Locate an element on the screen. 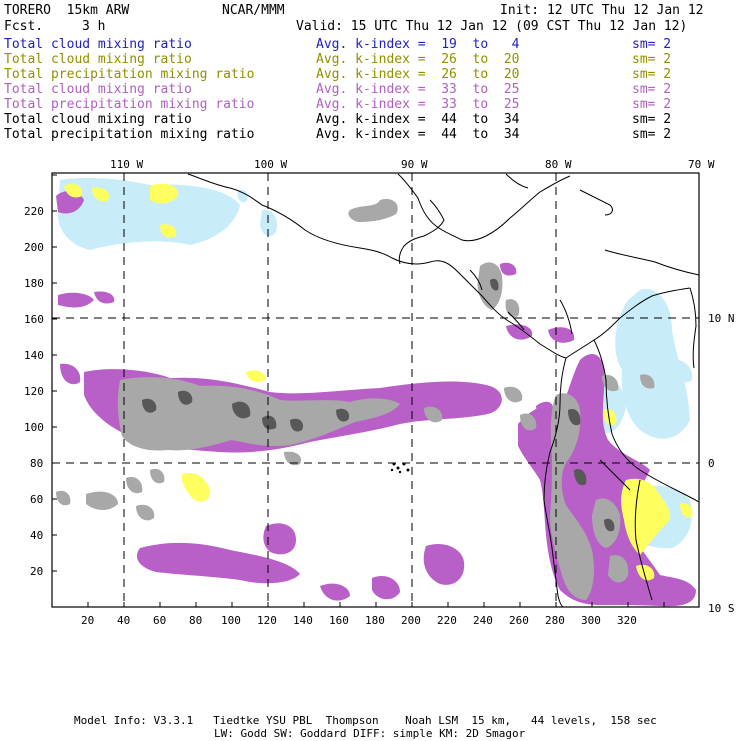  x-tick-label: 120 is located at coordinates (267, 620).